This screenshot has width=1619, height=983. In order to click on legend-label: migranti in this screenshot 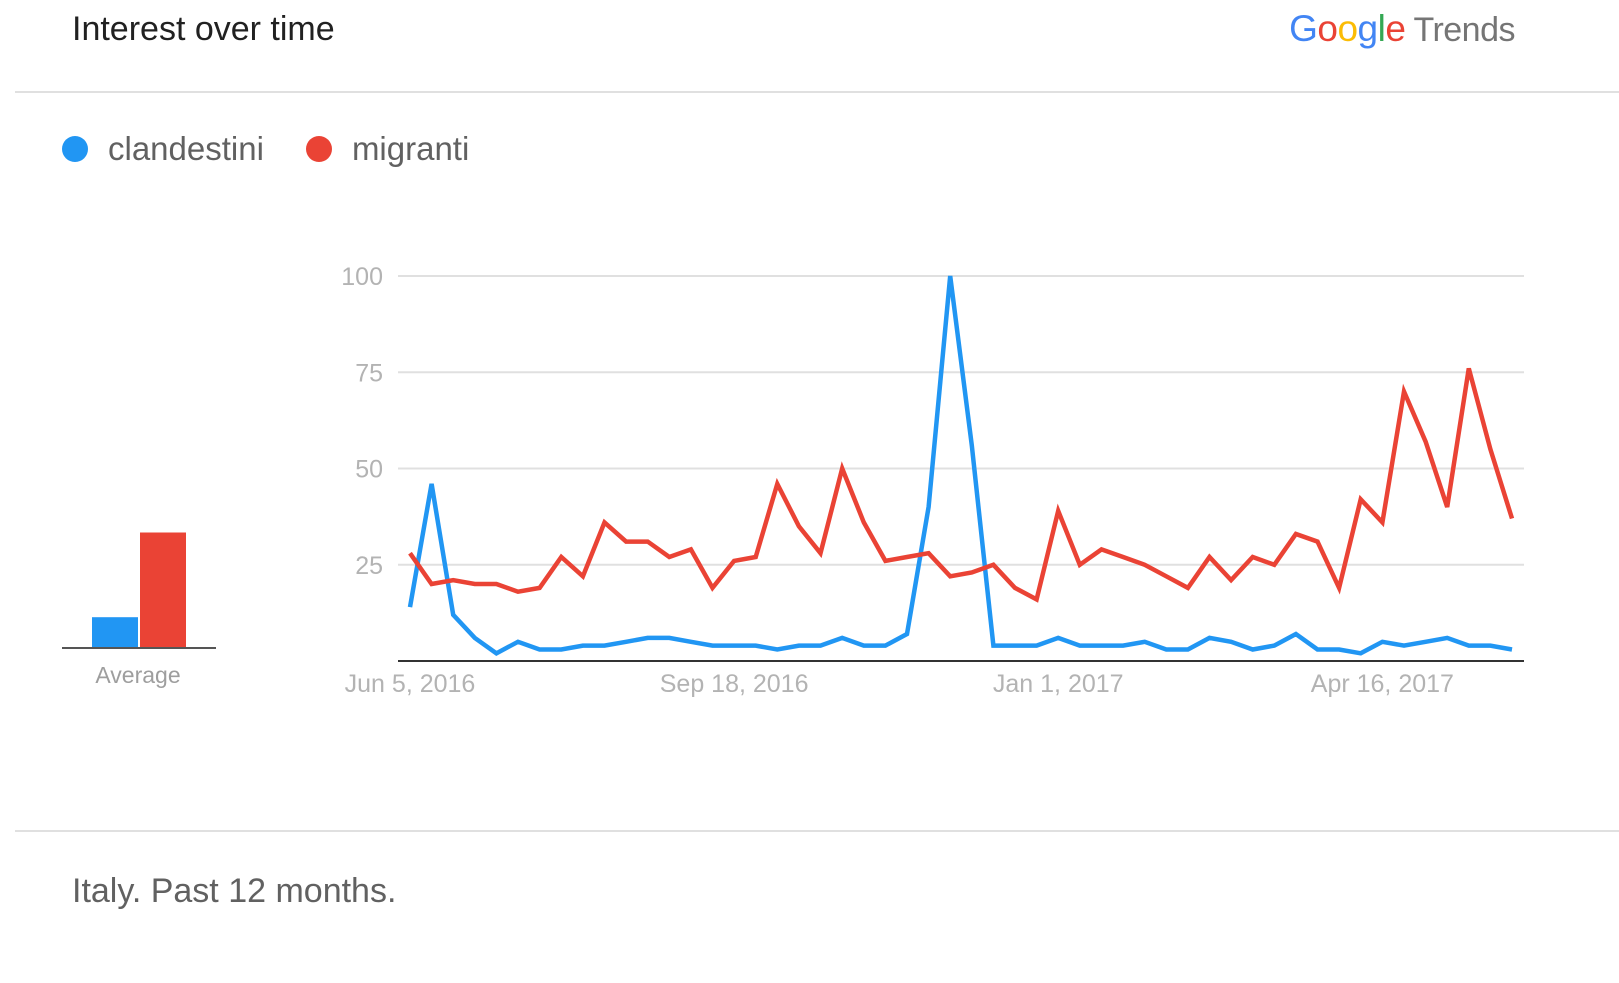, I will do `click(410, 148)`.